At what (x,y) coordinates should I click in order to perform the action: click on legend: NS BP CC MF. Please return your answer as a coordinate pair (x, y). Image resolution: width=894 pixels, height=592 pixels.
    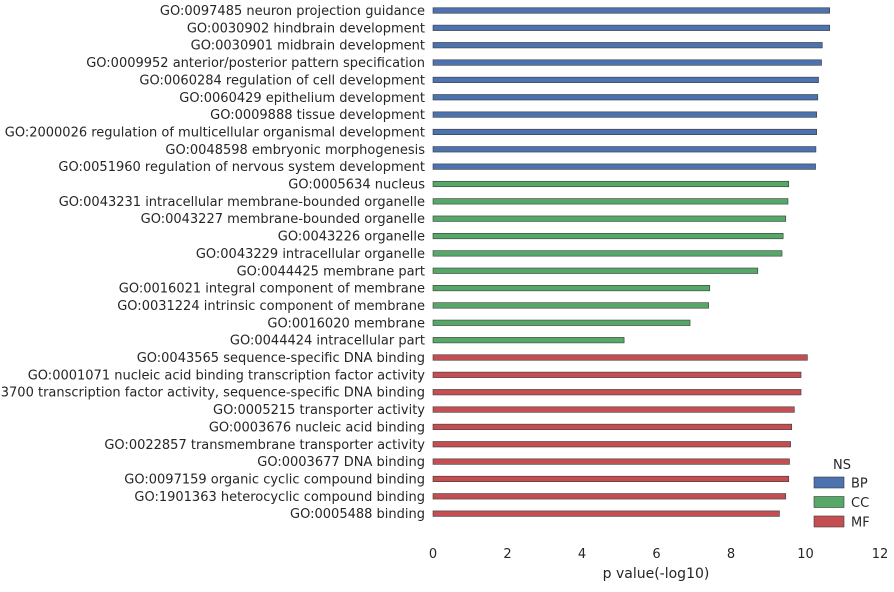
    Looking at the image, I should click on (841, 494).